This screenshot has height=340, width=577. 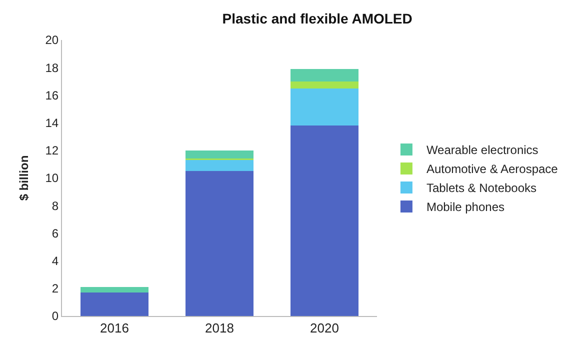 I want to click on y-tick-label: 14, so click(x=52, y=123).